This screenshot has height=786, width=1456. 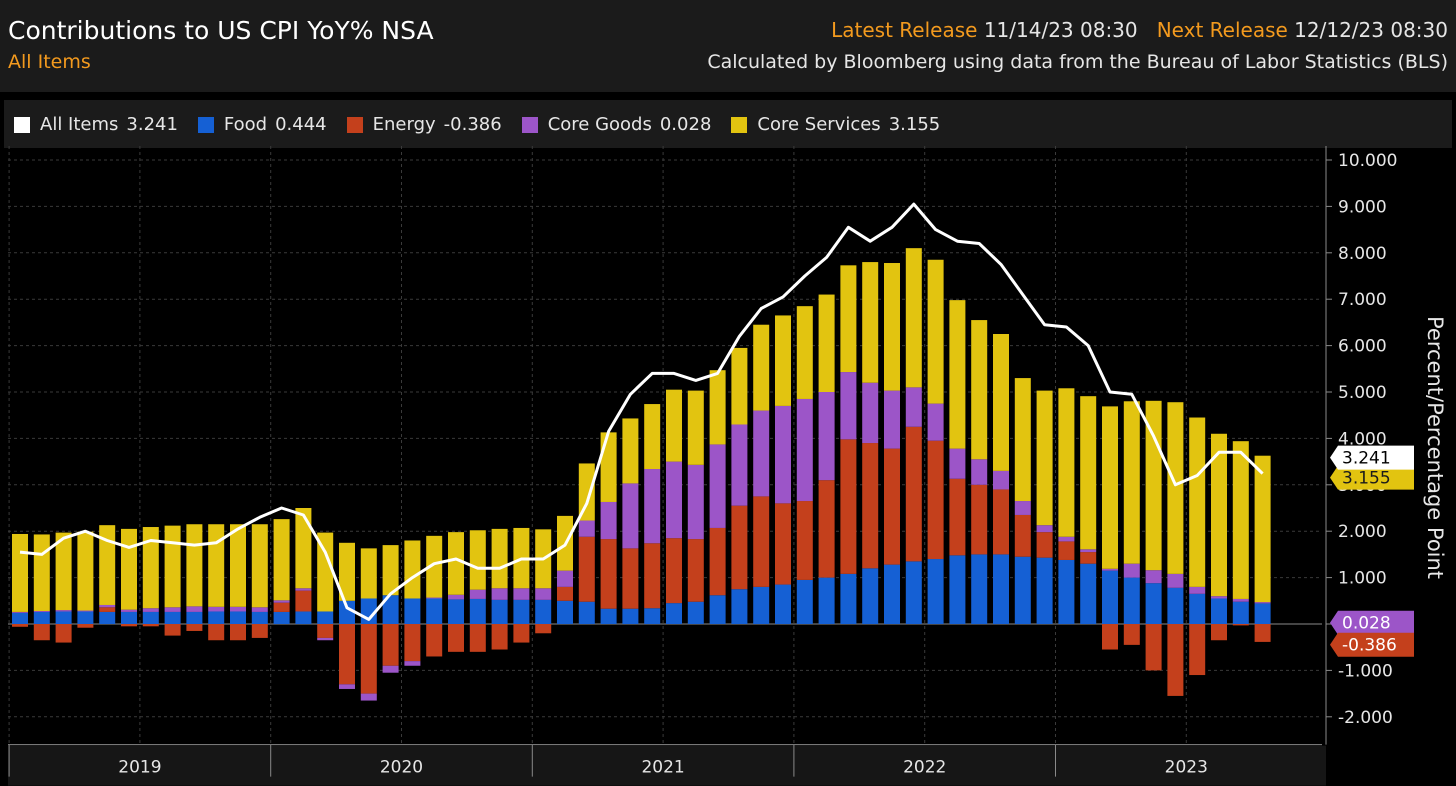 What do you see at coordinates (1362, 254) in the screenshot?
I see `y-tick-label: 8.000` at bounding box center [1362, 254].